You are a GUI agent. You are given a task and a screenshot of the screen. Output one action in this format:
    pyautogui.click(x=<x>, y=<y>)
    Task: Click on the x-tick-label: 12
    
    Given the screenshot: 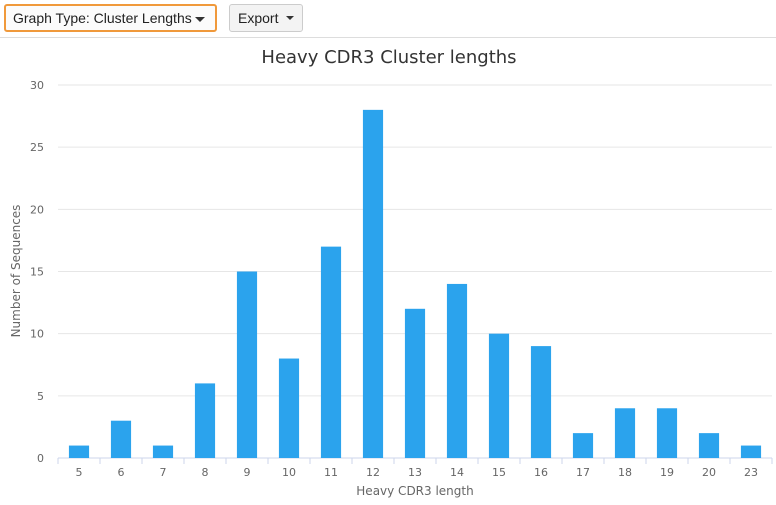 What is the action you would take?
    pyautogui.click(x=373, y=472)
    